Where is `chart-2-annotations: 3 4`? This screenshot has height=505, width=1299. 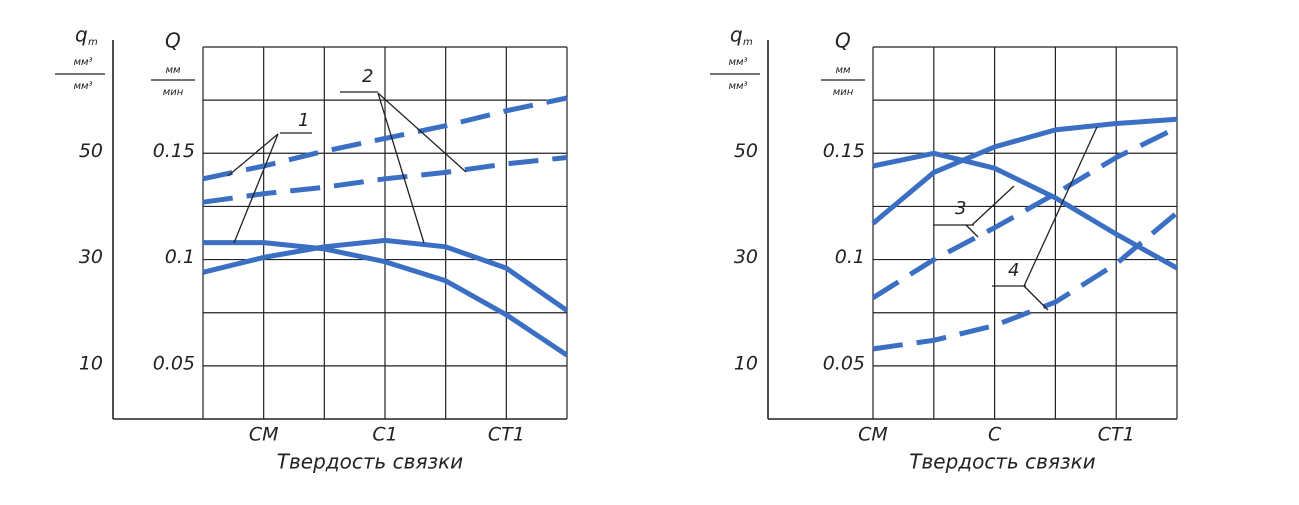
chart-2-annotations: 3 4 is located at coordinates (1015, 218).